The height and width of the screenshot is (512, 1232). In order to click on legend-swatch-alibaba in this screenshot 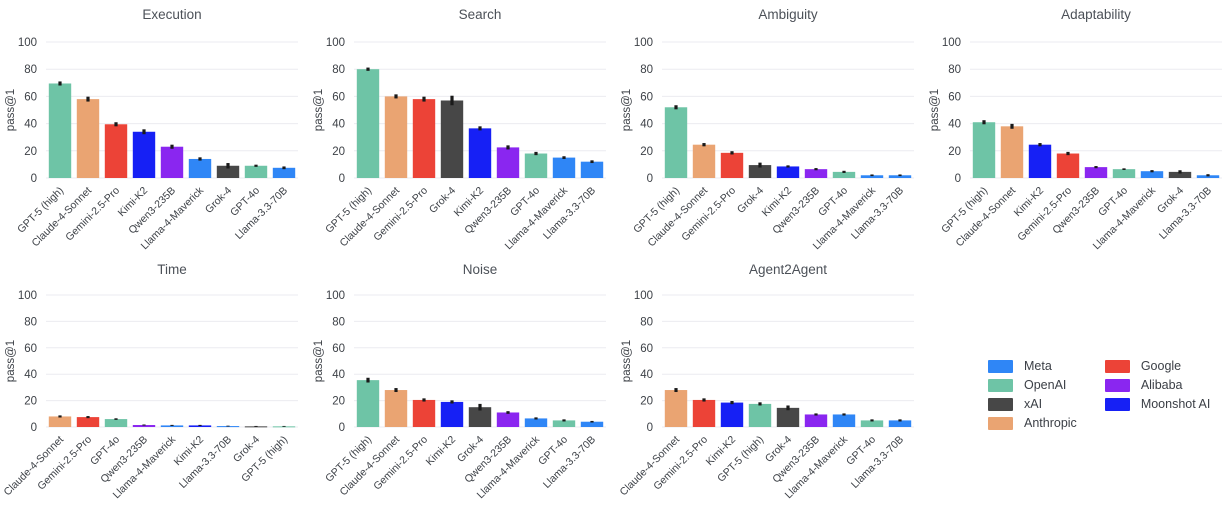, I will do `click(1117, 385)`.